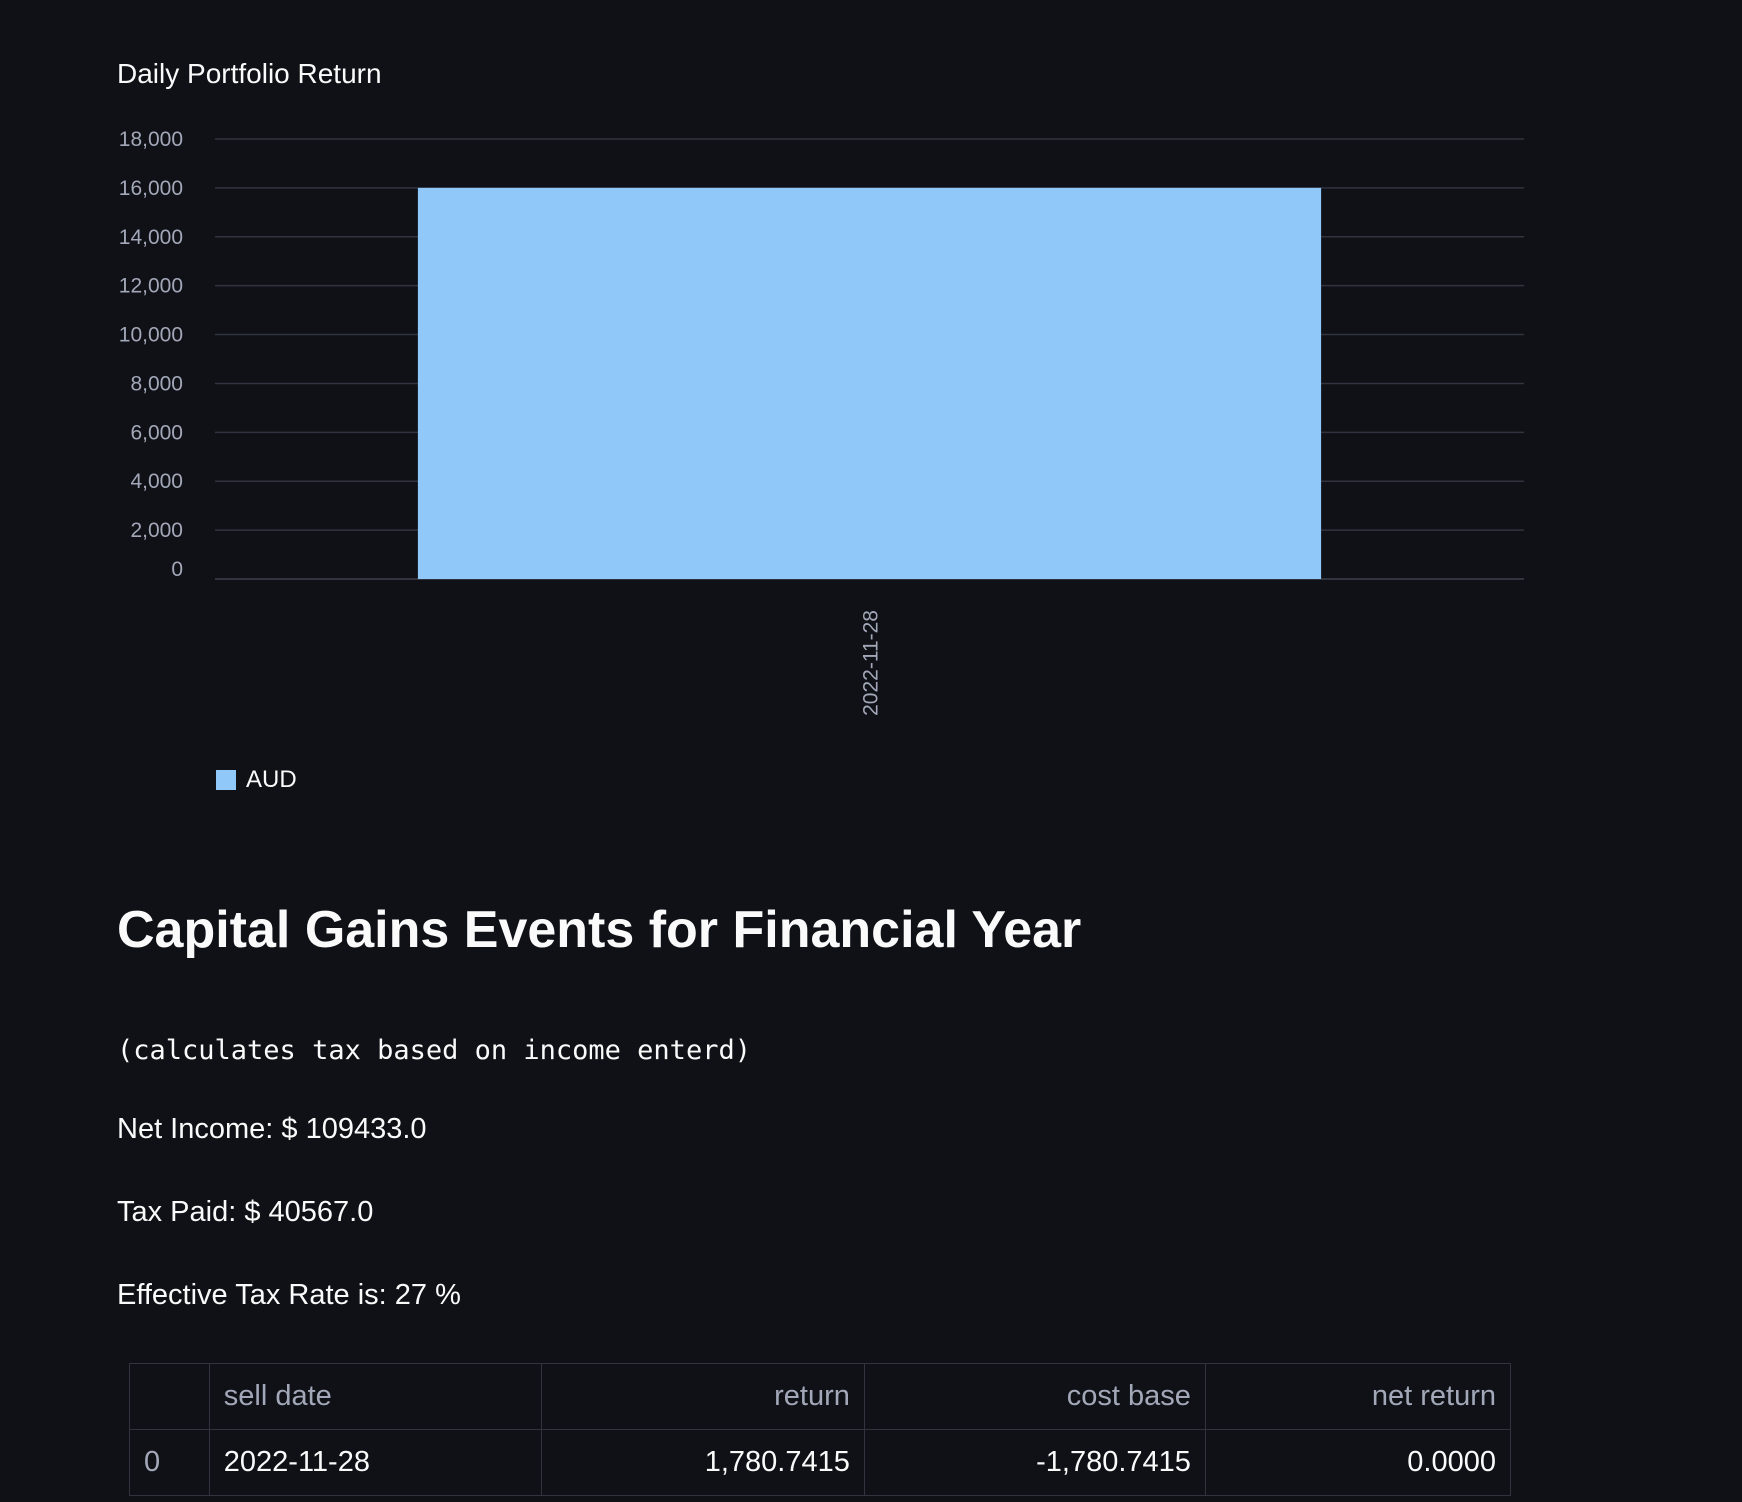 Image resolution: width=1742 pixels, height=1502 pixels. What do you see at coordinates (271, 779) in the screenshot?
I see `legend-label-aud: AUD` at bounding box center [271, 779].